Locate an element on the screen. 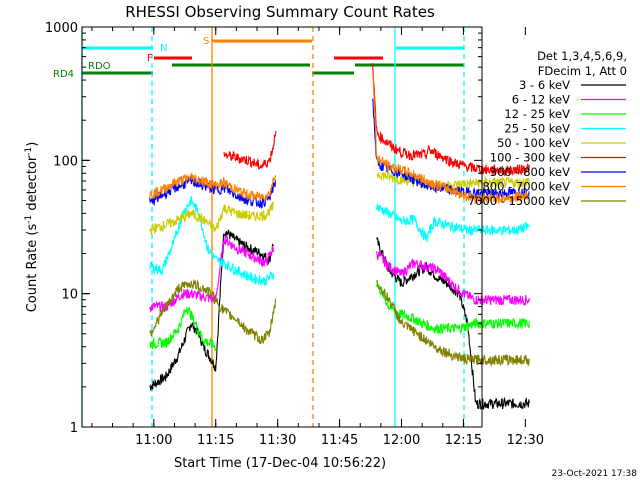 This screenshot has height=480, width=640. series-12-25-kev-pre is located at coordinates (183, 329).